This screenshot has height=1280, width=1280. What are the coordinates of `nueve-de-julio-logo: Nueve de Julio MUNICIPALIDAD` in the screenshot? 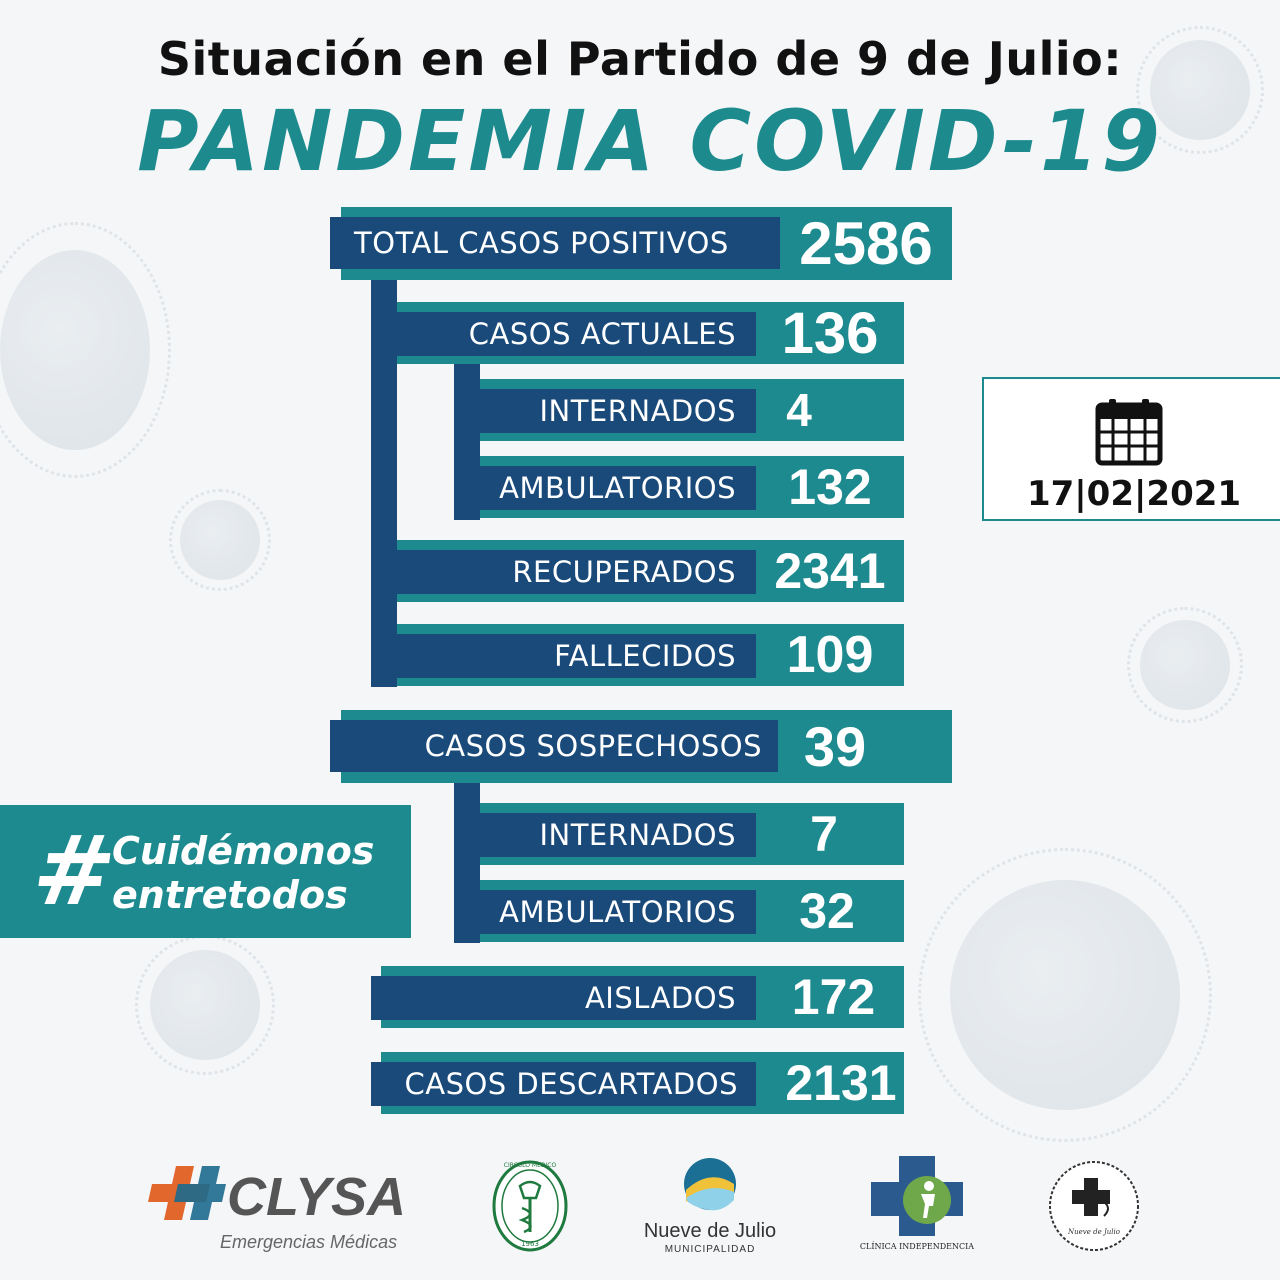 It's located at (710, 1208).